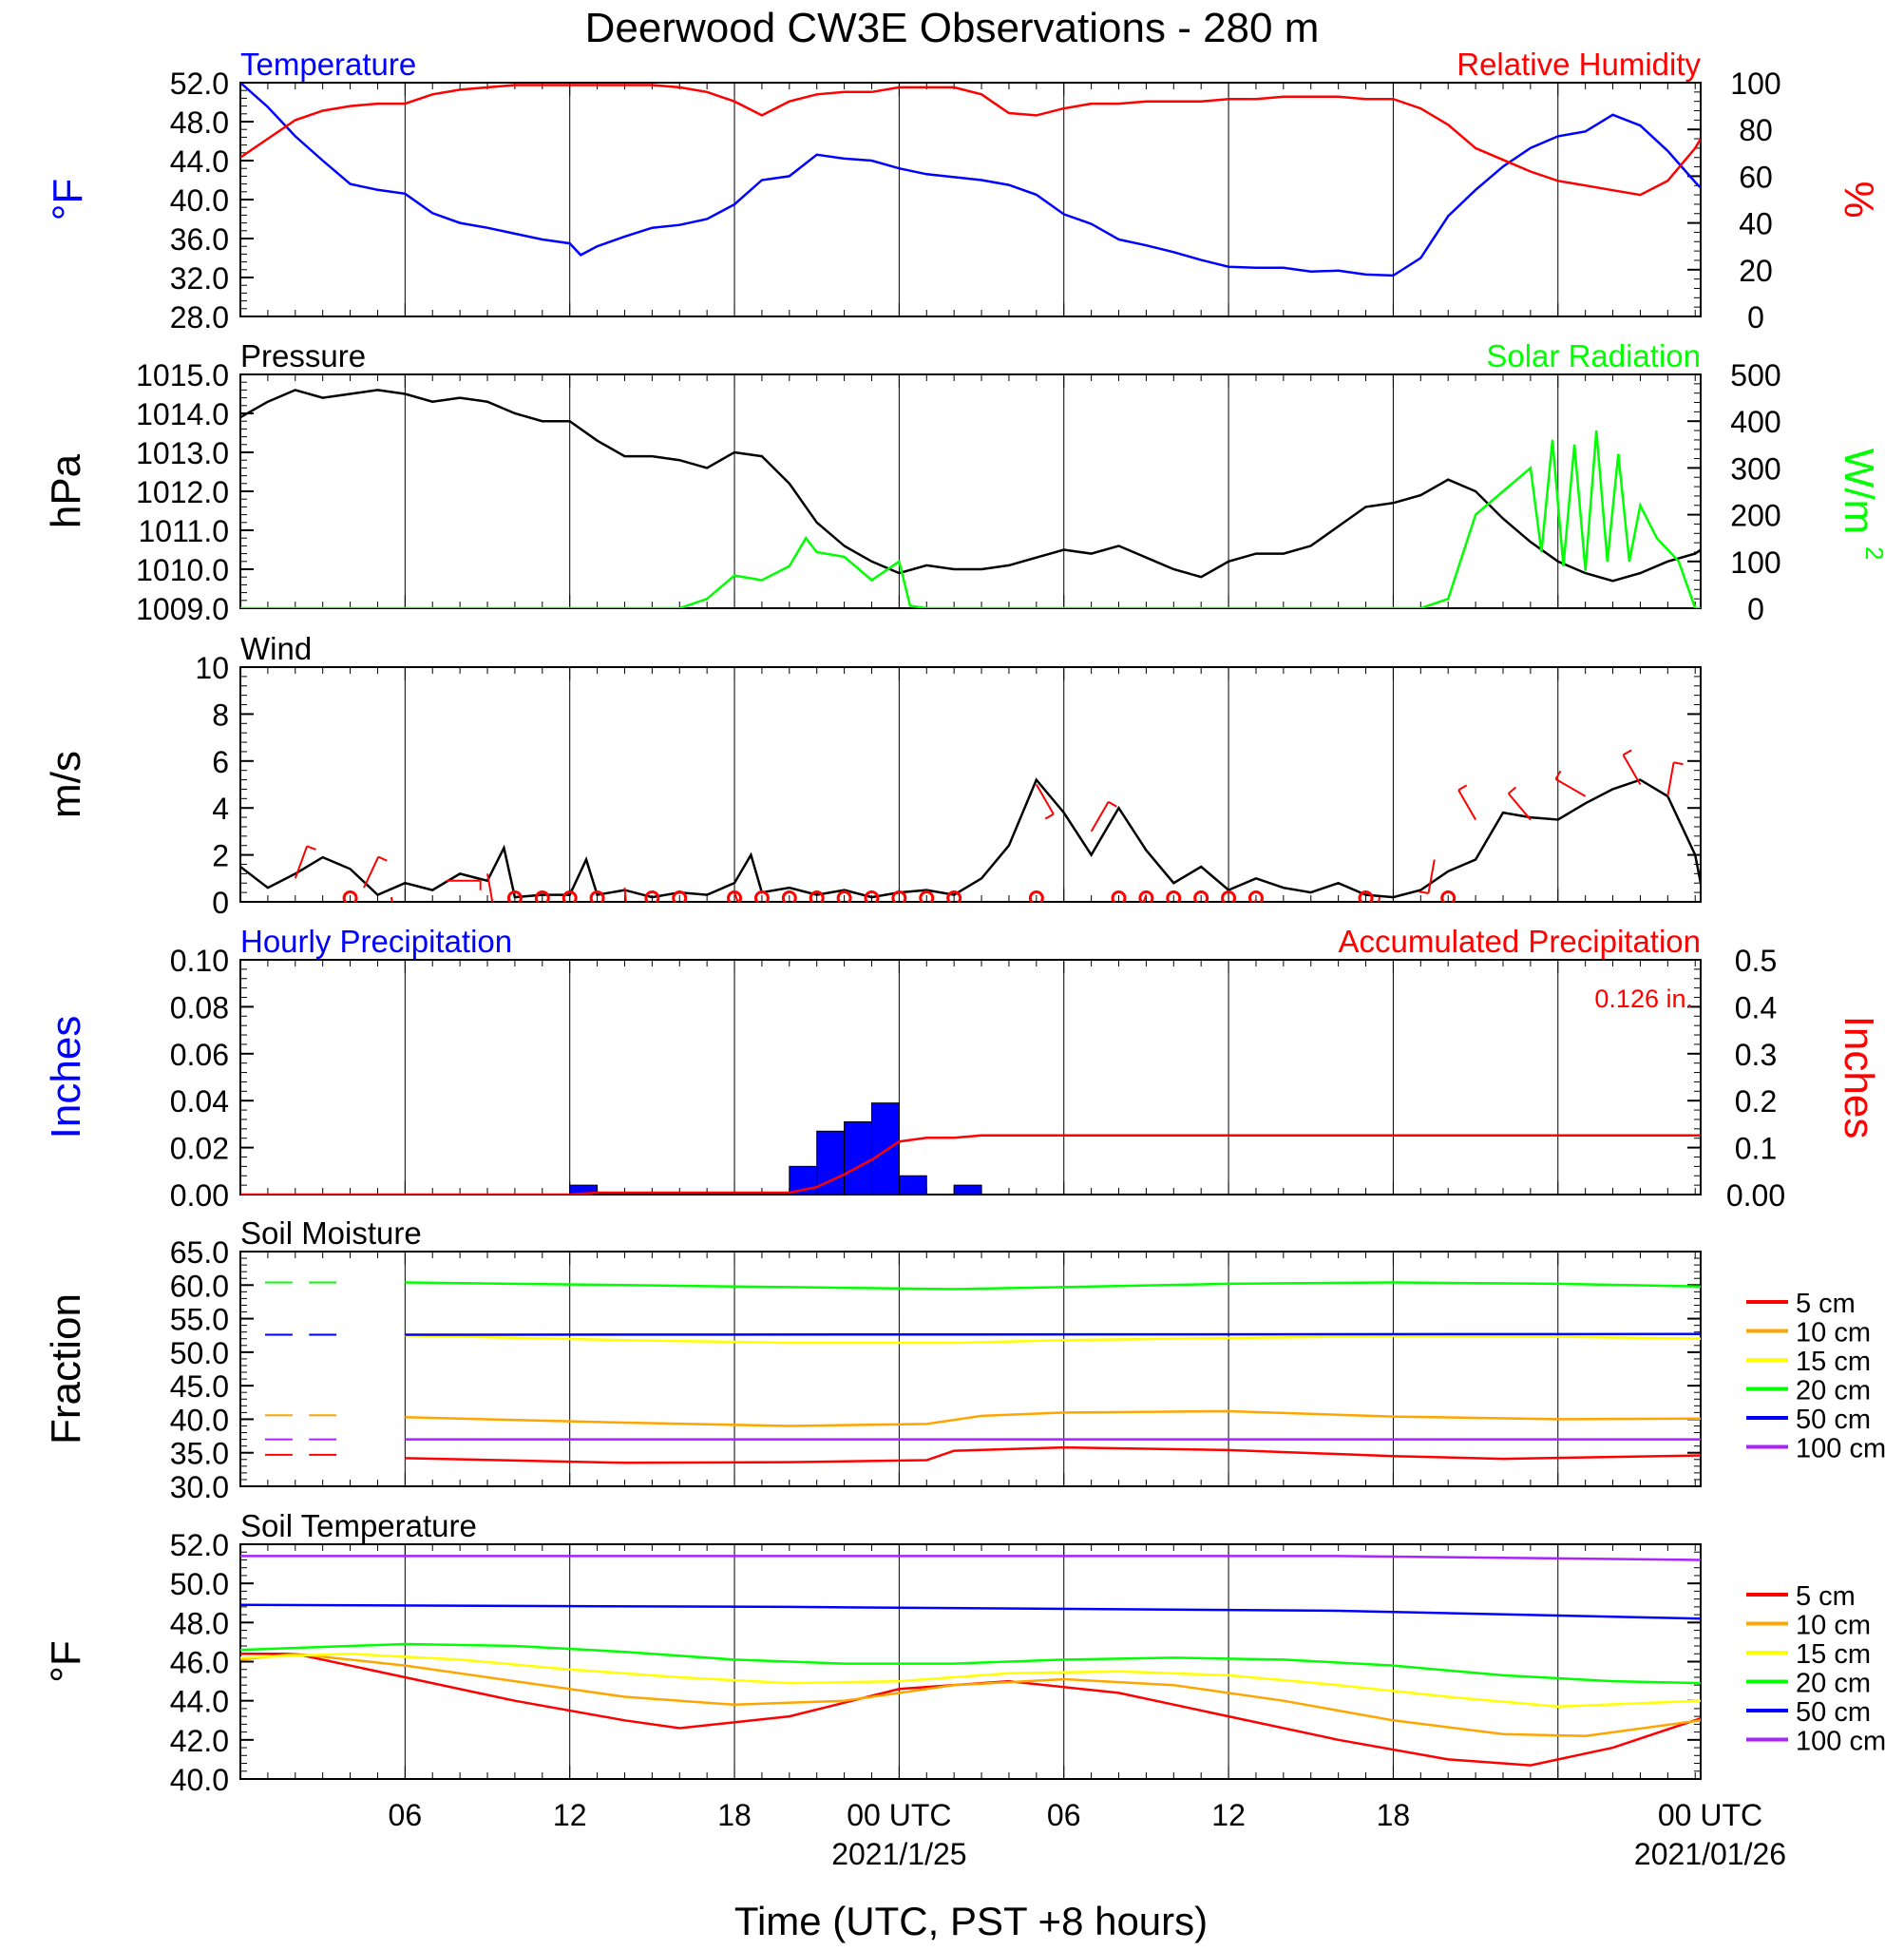 The height and width of the screenshot is (1951, 1904). What do you see at coordinates (1756, 177) in the screenshot?
I see `right-tick-label: 60` at bounding box center [1756, 177].